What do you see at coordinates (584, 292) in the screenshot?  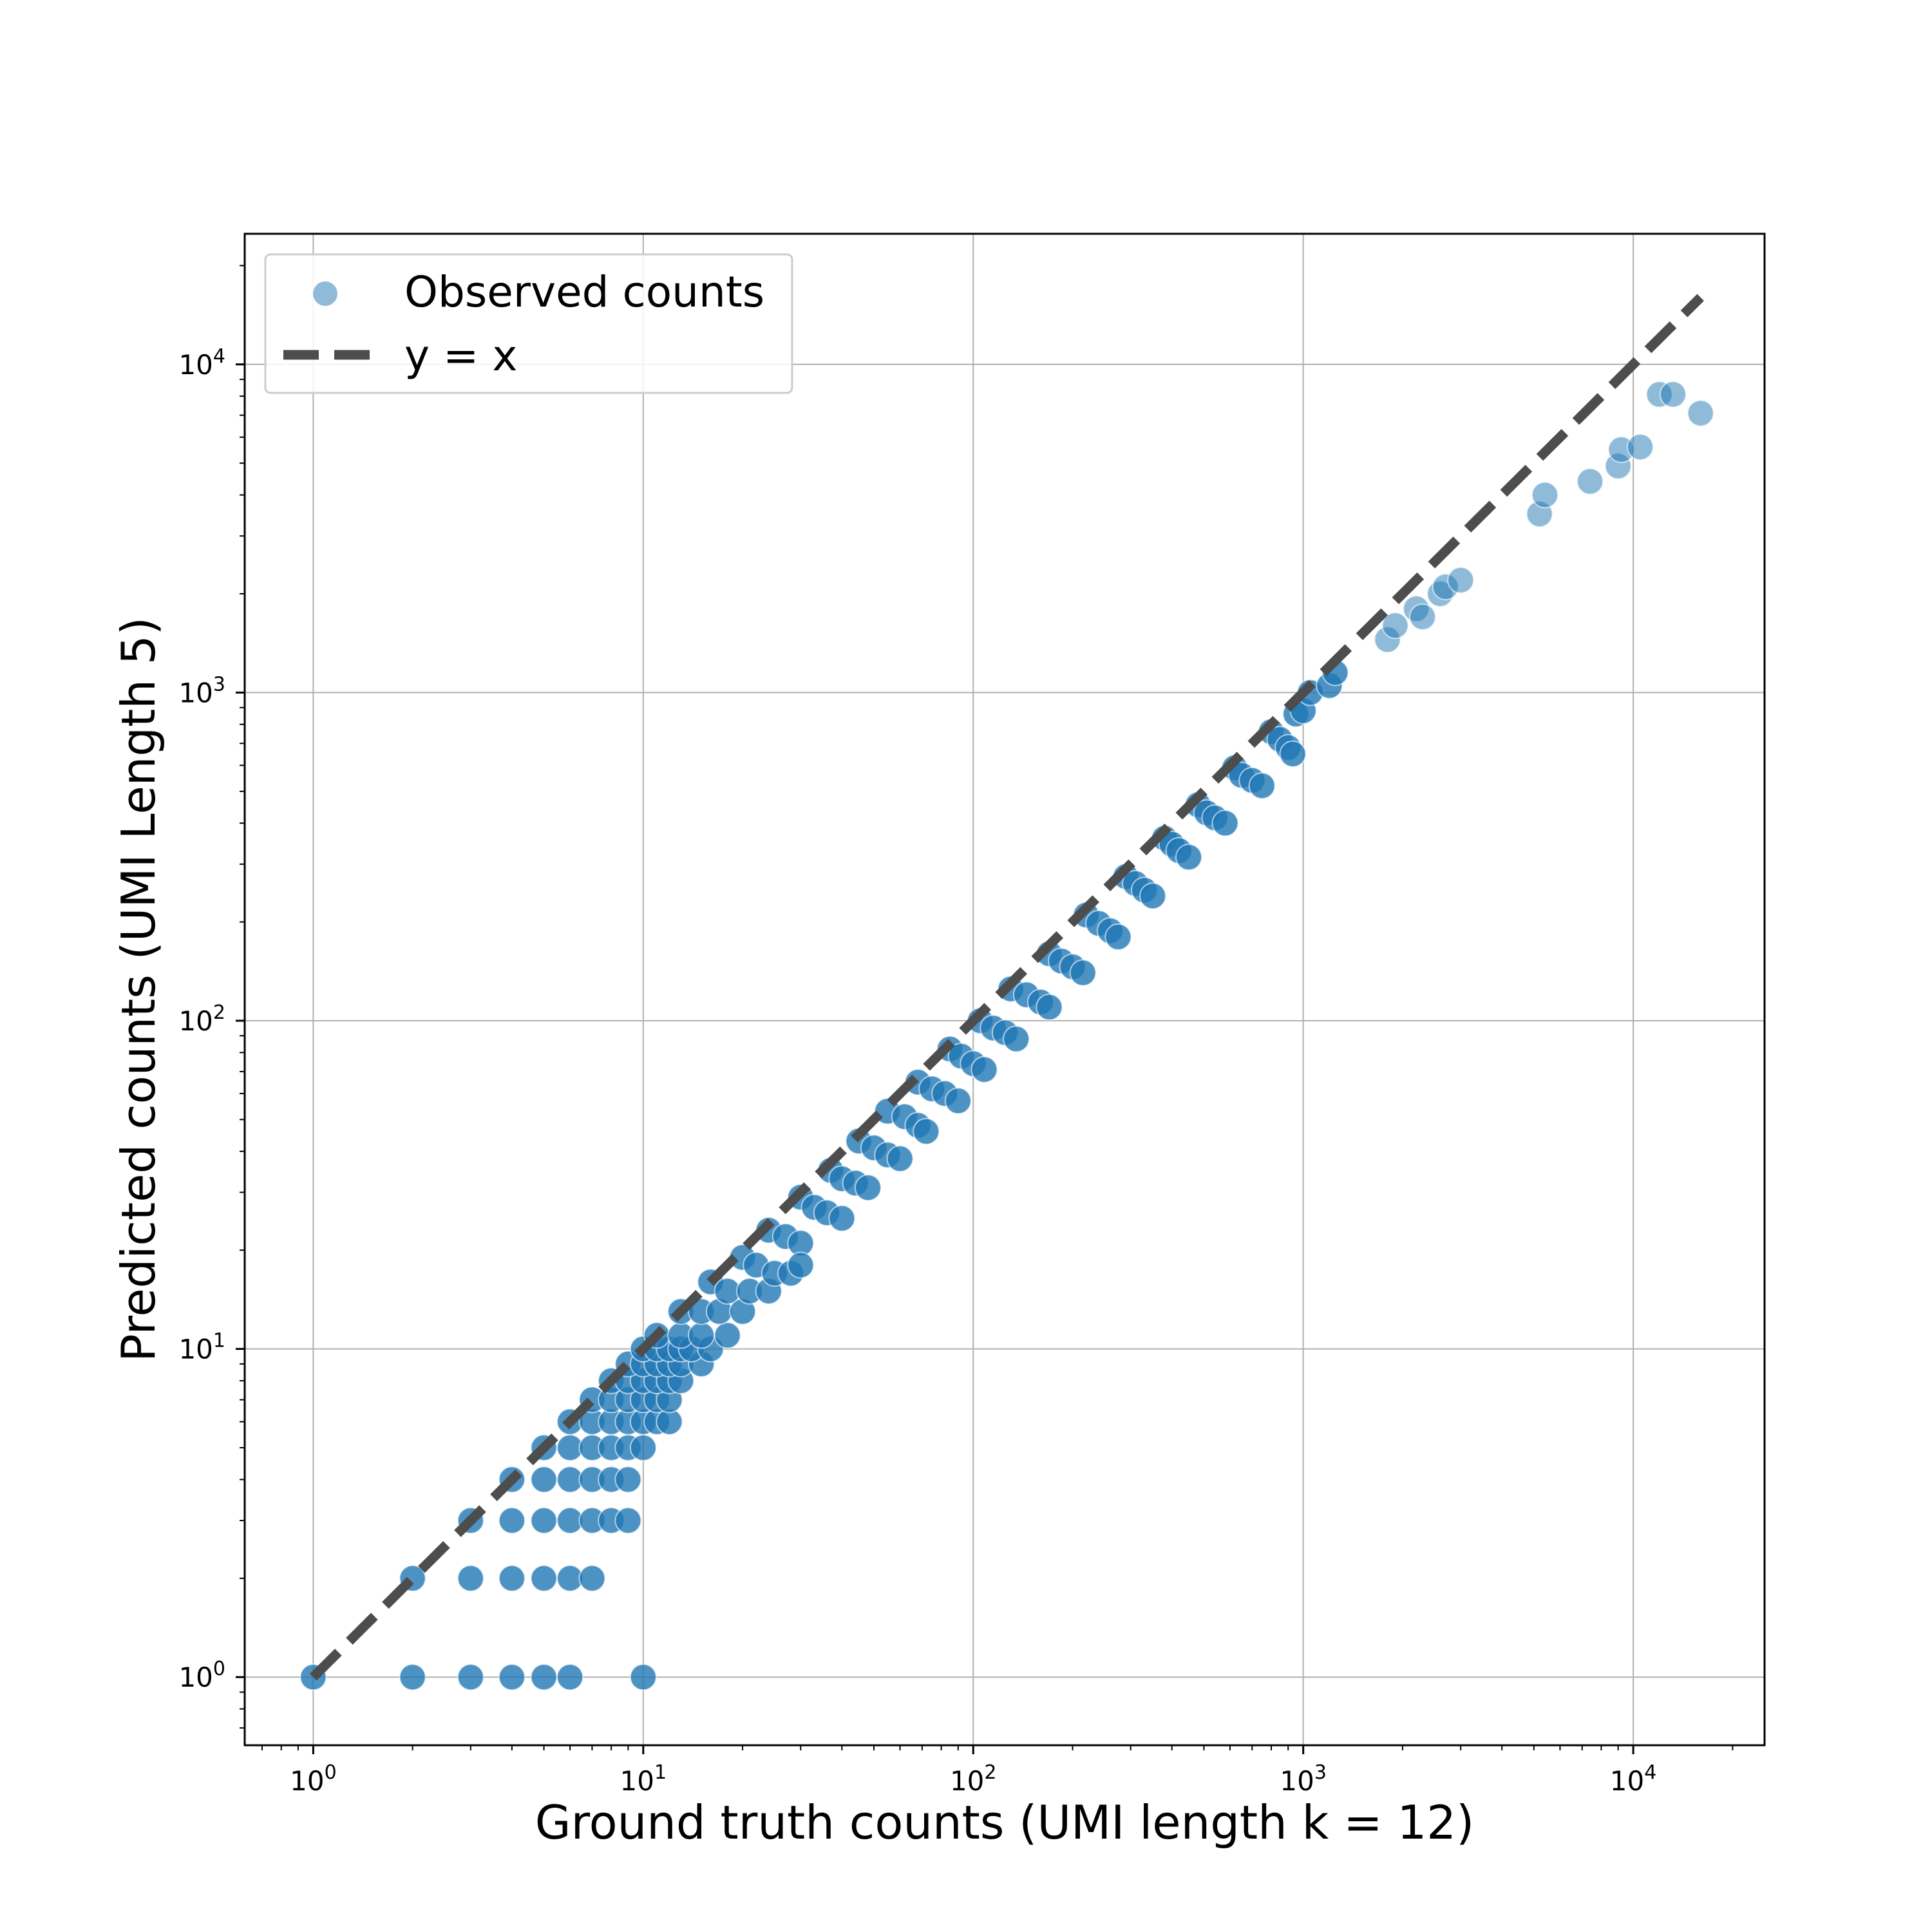 I see `legend-label-observed: Observed counts` at bounding box center [584, 292].